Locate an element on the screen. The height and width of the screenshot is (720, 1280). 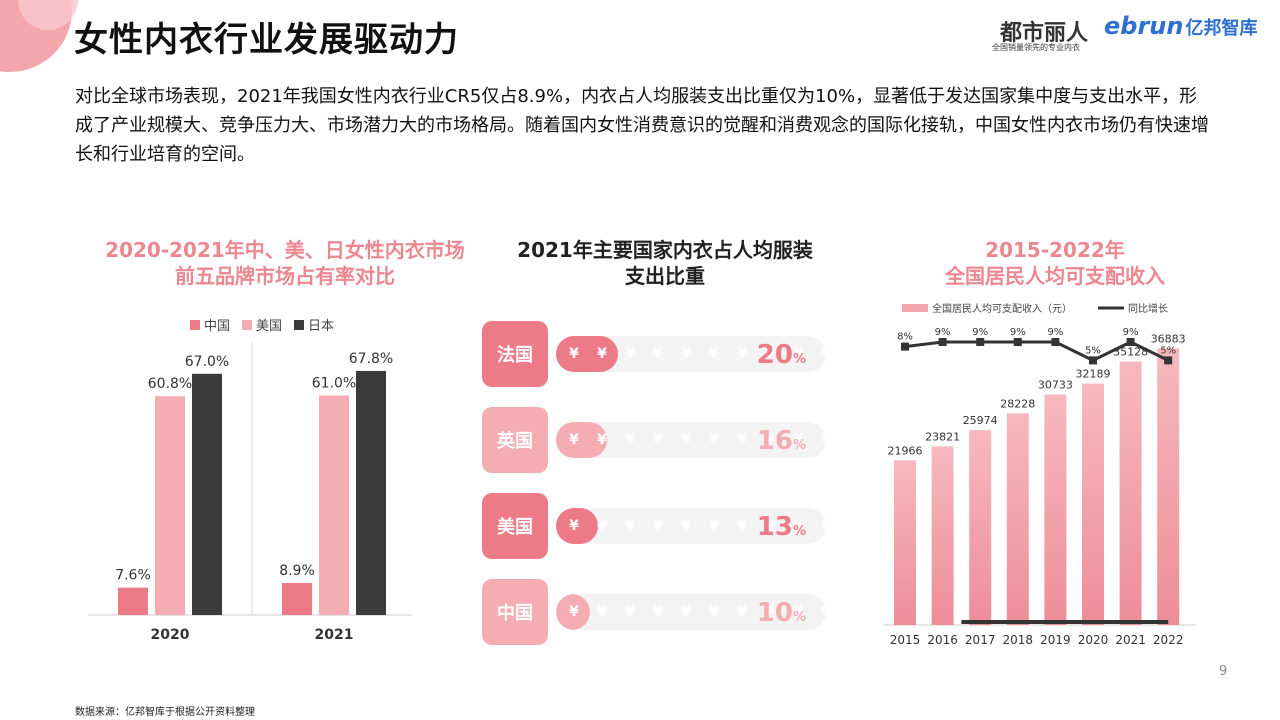
bar-2020-中国 is located at coordinates (133, 601).